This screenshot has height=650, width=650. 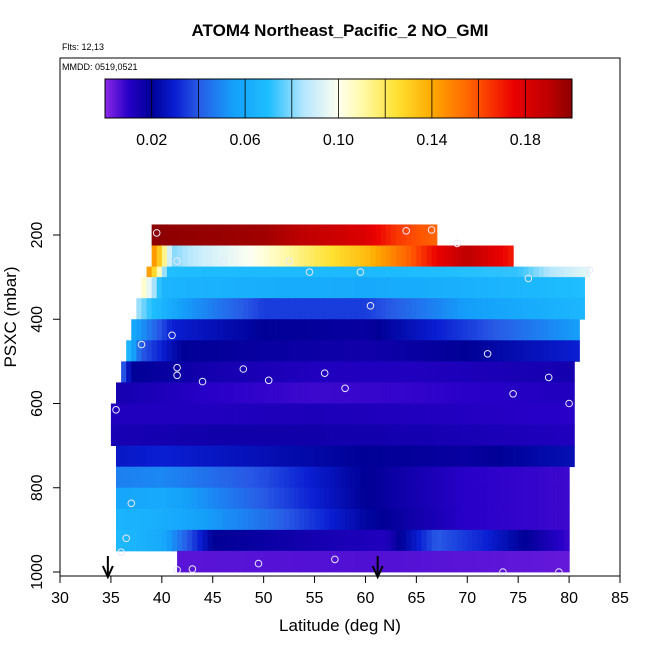 I want to click on y-axis-label: PSXC (mbar), so click(x=10, y=316).